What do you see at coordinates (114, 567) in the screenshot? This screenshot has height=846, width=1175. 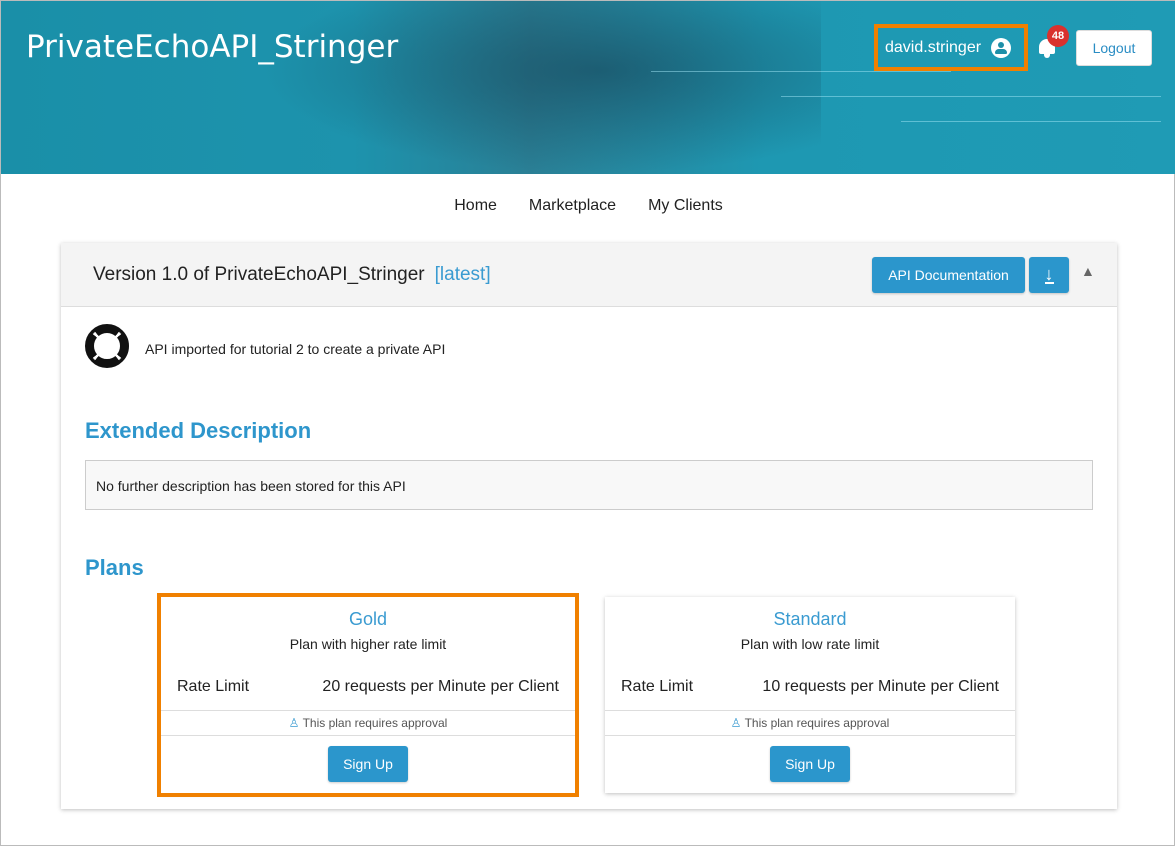 I see `plans-heading: Plans` at bounding box center [114, 567].